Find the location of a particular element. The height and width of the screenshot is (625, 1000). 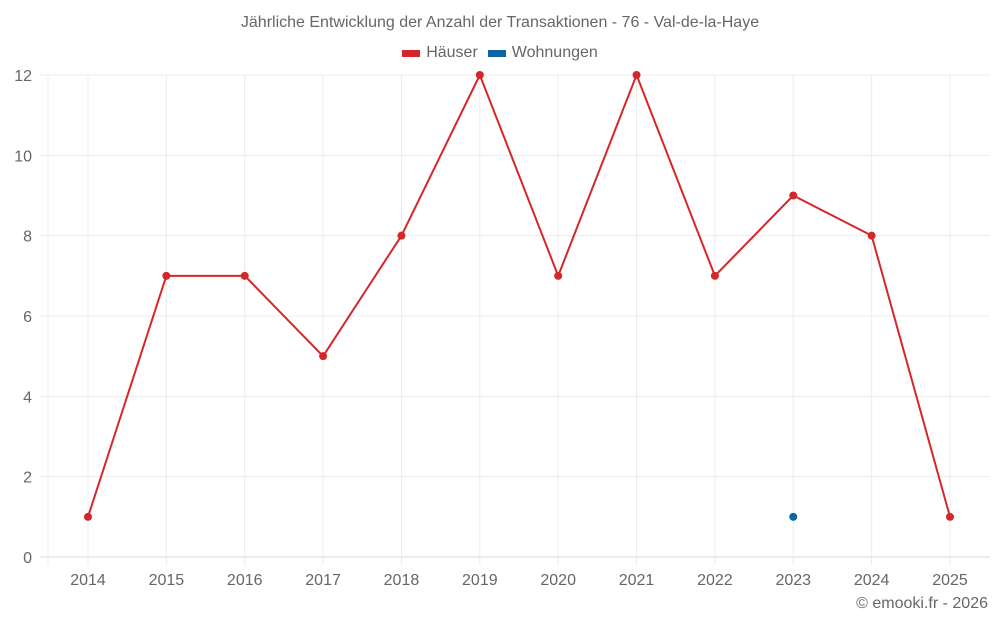

x-tick-label: 2023 is located at coordinates (793, 580).